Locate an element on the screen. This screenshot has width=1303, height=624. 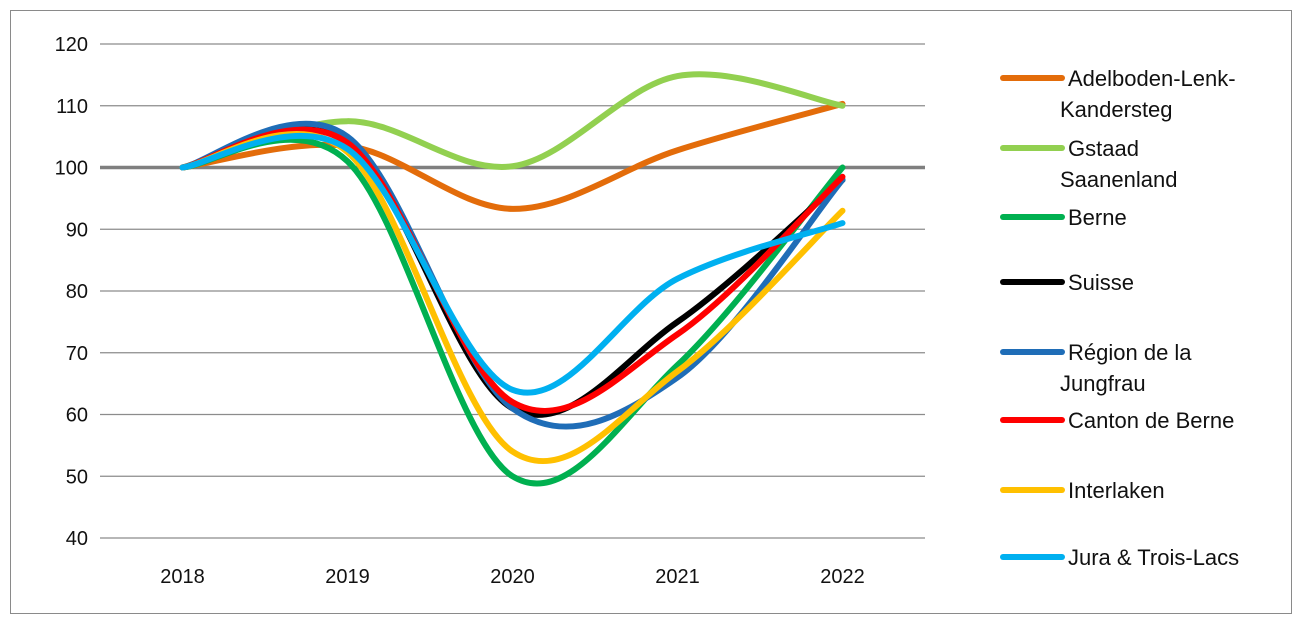
x-tick-label-2021: 2021 is located at coordinates (677, 577).